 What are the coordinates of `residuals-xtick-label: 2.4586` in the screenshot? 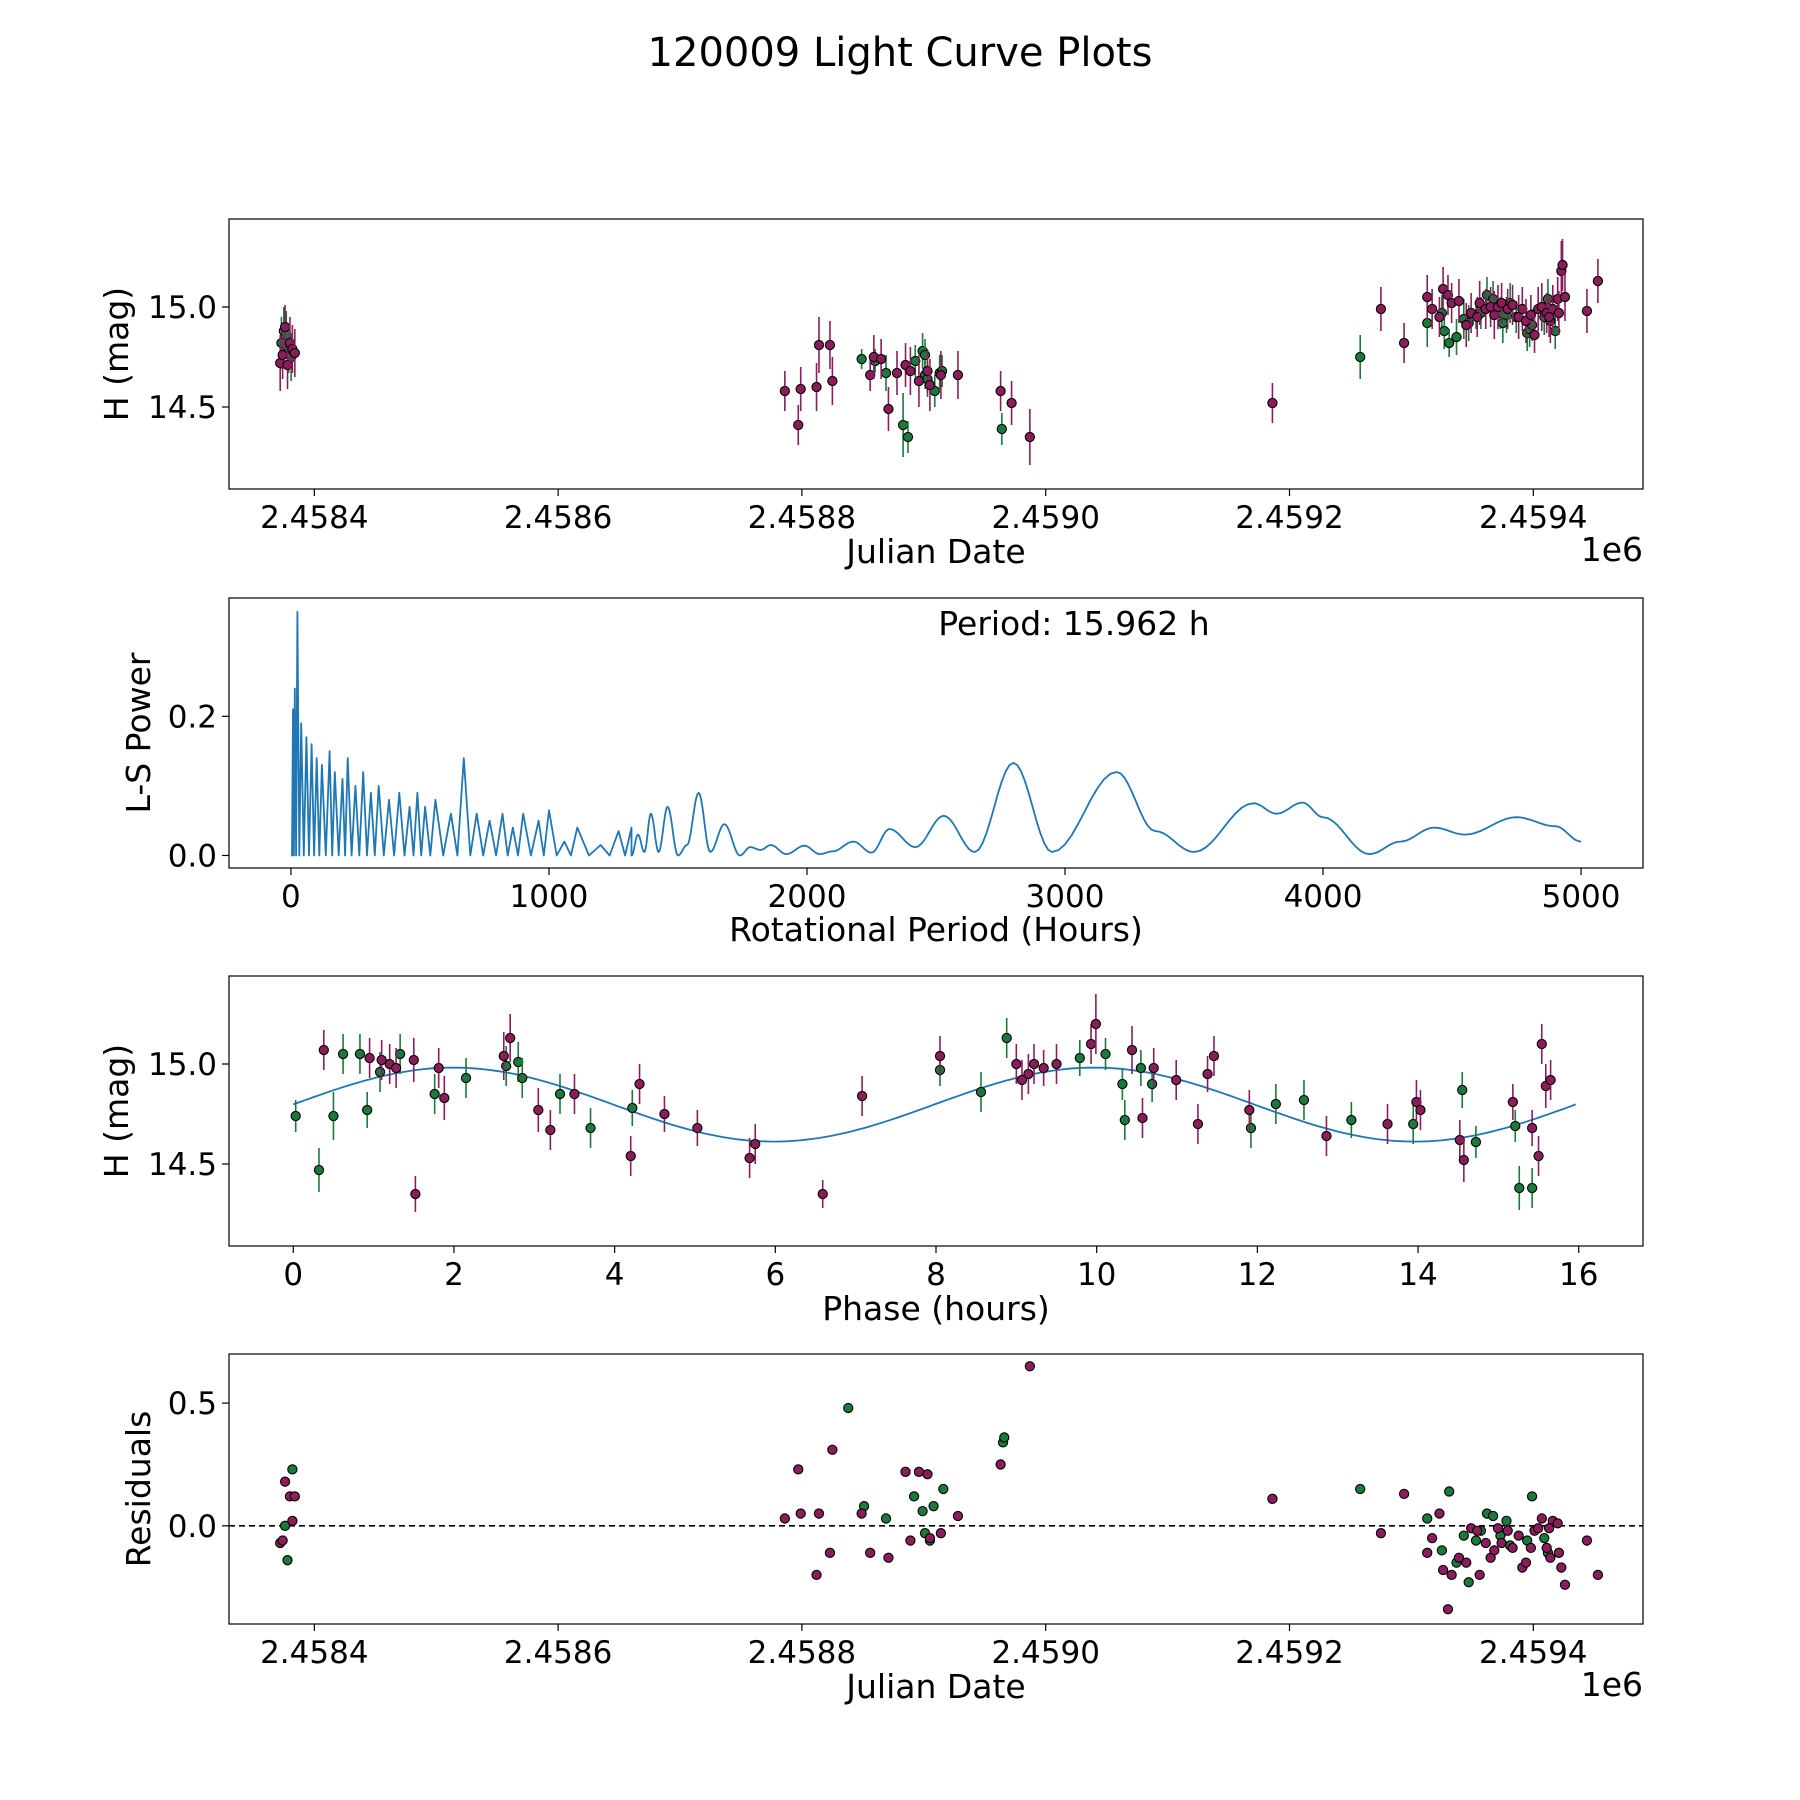 It's located at (558, 1653).